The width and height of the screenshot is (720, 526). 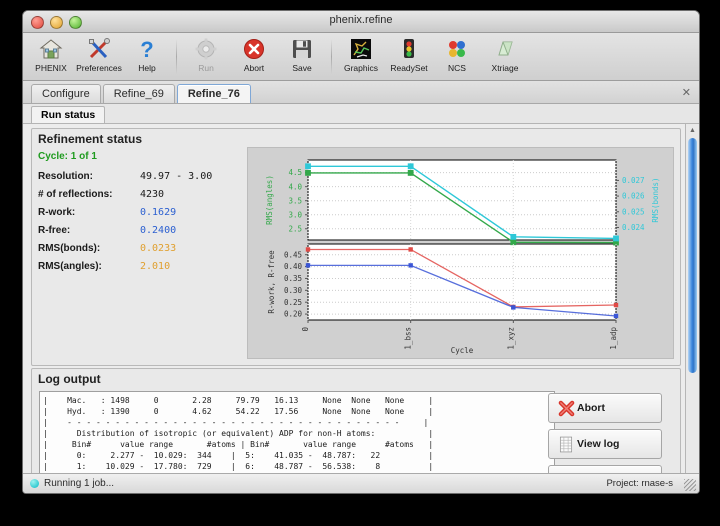 I want to click on svg-text: 0.35, so click(x=293, y=278).